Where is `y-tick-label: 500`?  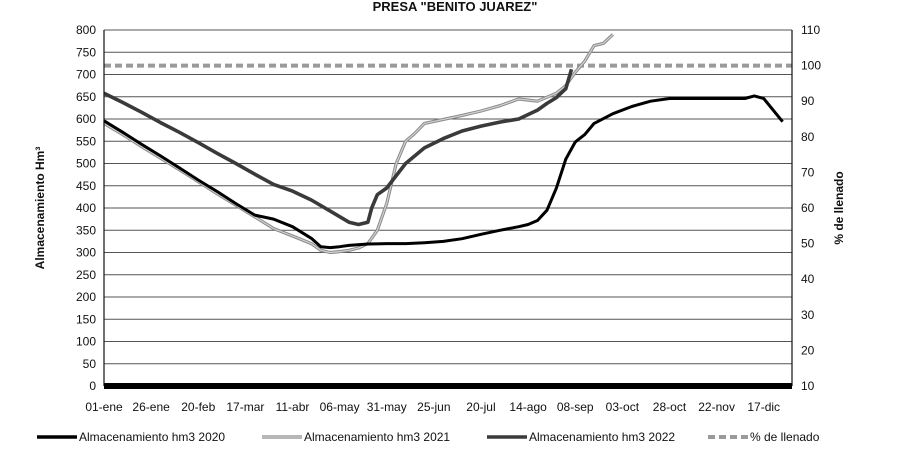 y-tick-label: 500 is located at coordinates (86, 164).